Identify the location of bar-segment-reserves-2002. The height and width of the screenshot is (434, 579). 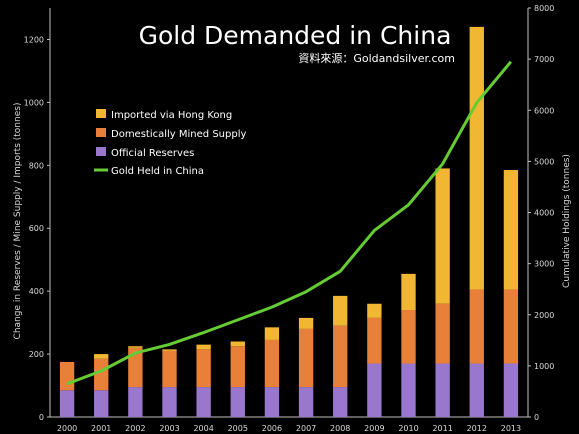
(135, 402).